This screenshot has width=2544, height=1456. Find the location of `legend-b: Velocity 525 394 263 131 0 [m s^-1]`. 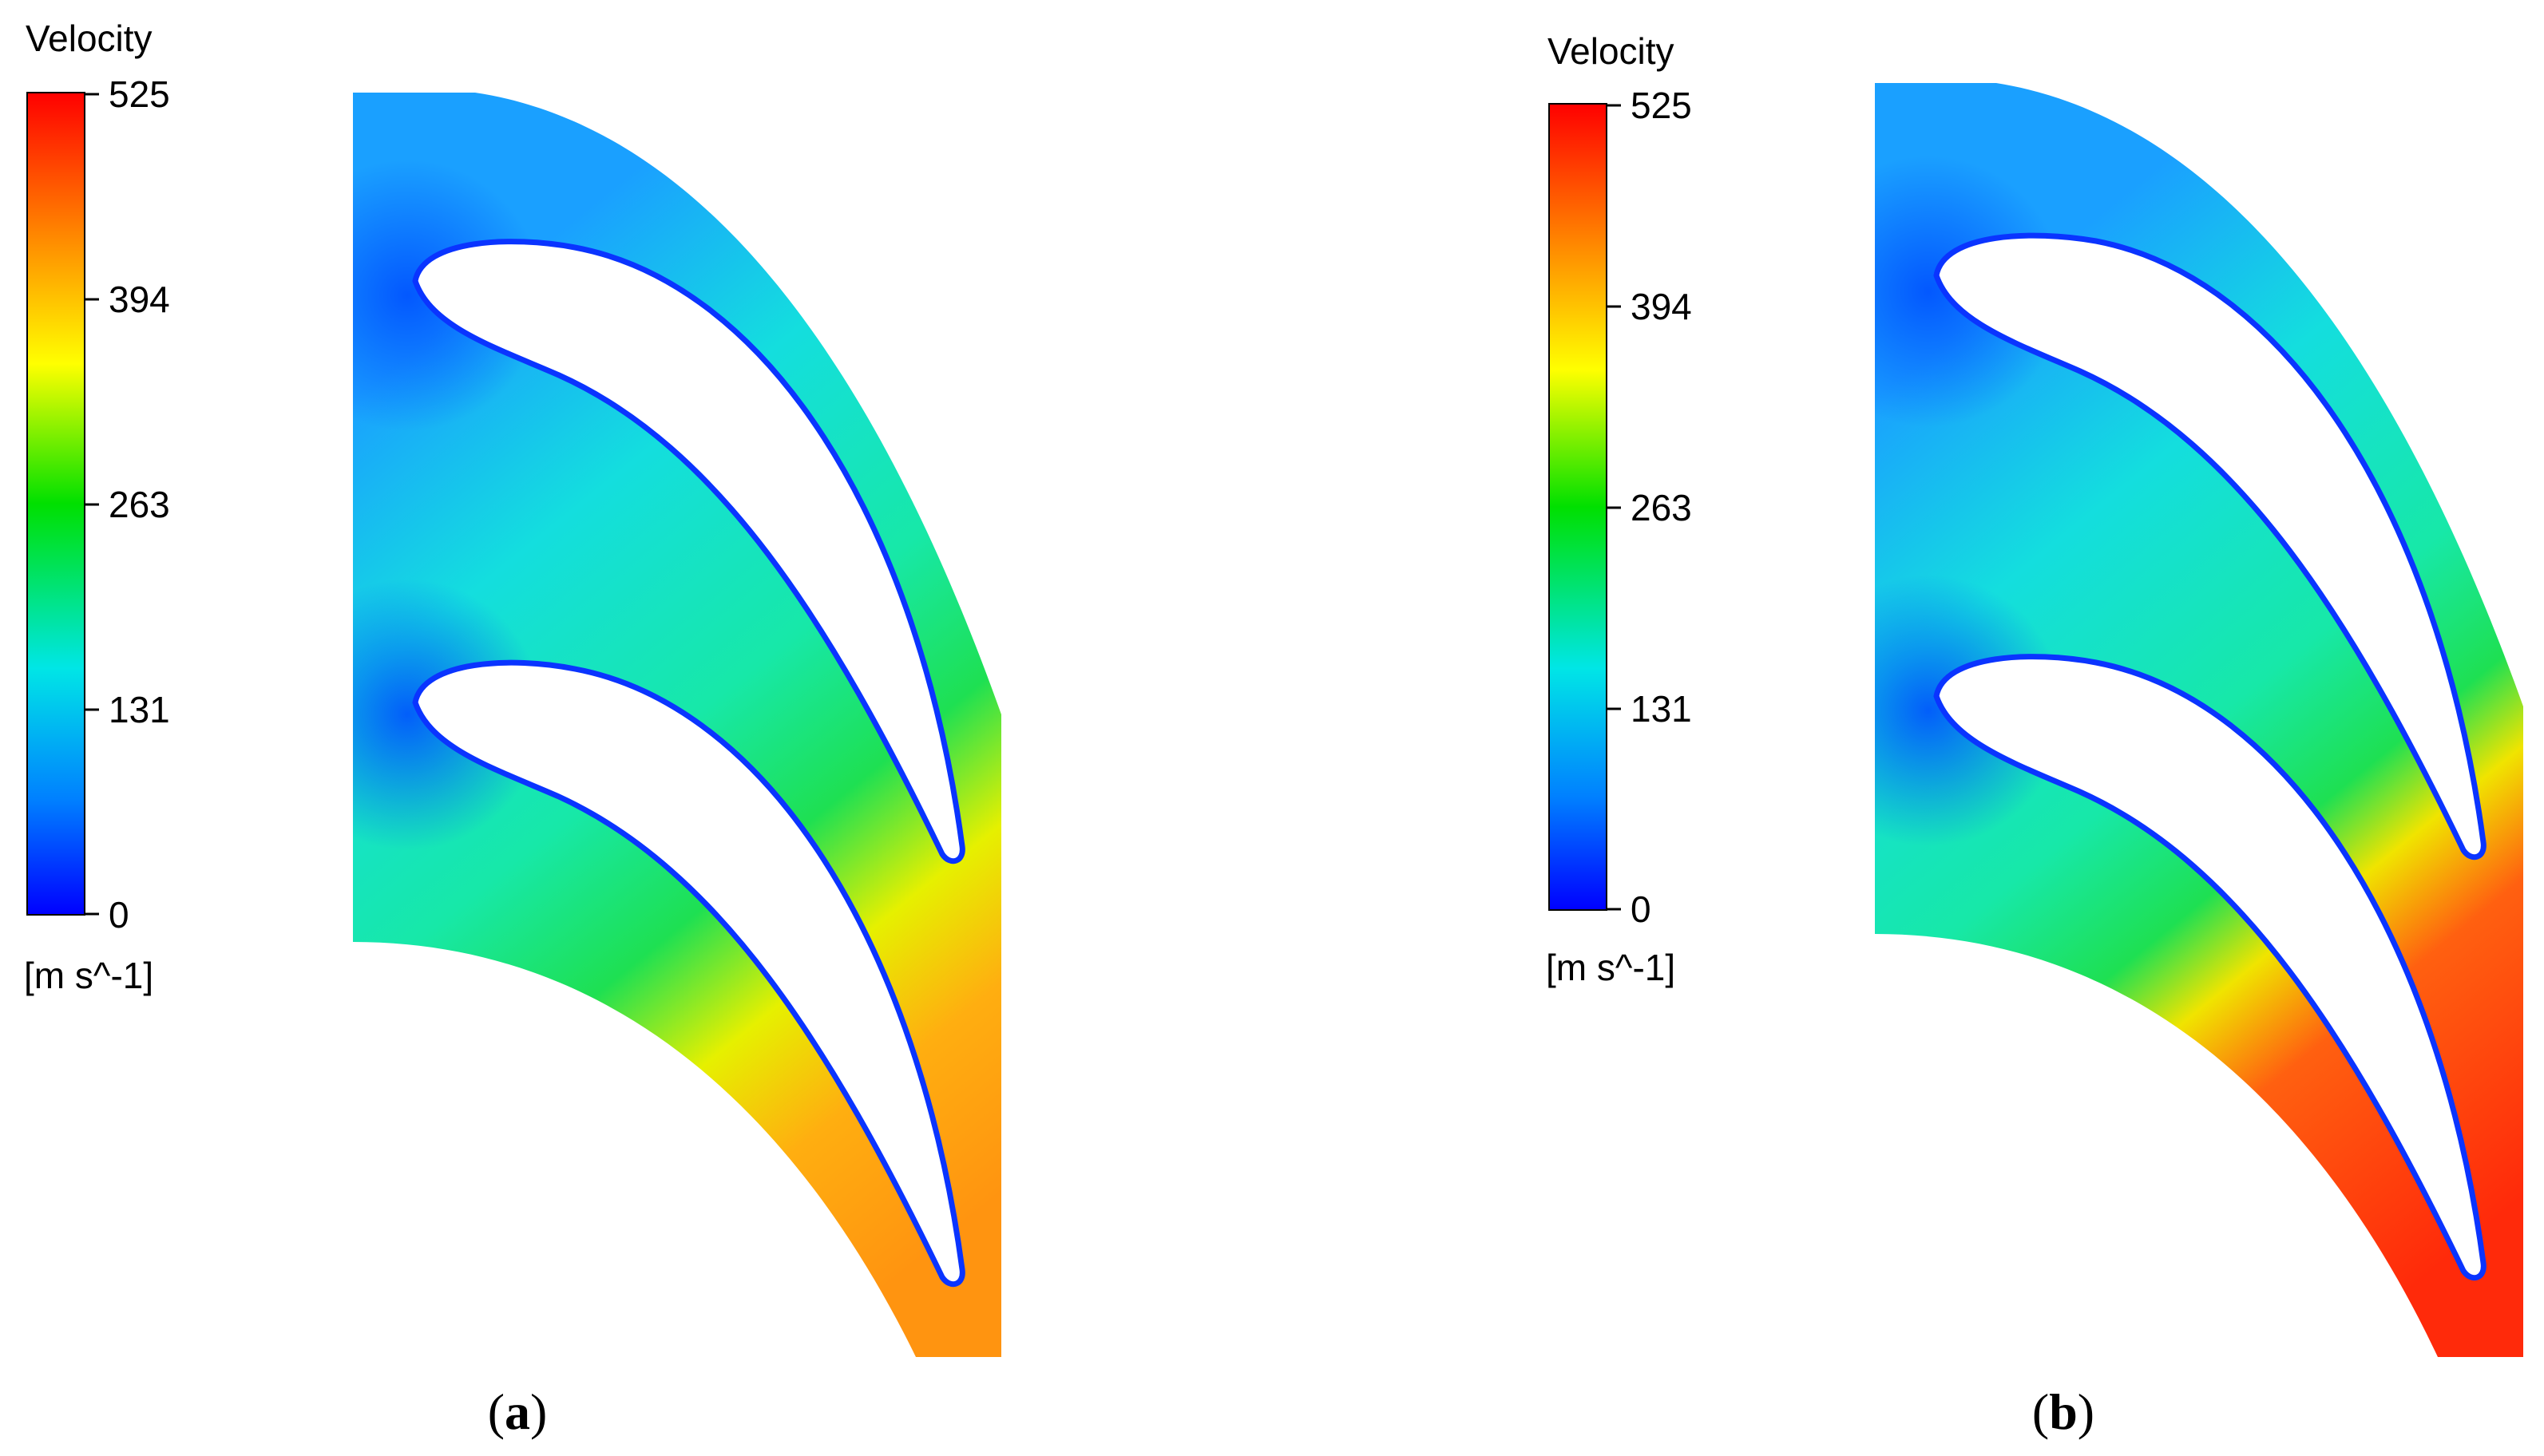

legend-b: Velocity 525 394 263 131 0 [m s^-1] is located at coordinates (1619, 509).